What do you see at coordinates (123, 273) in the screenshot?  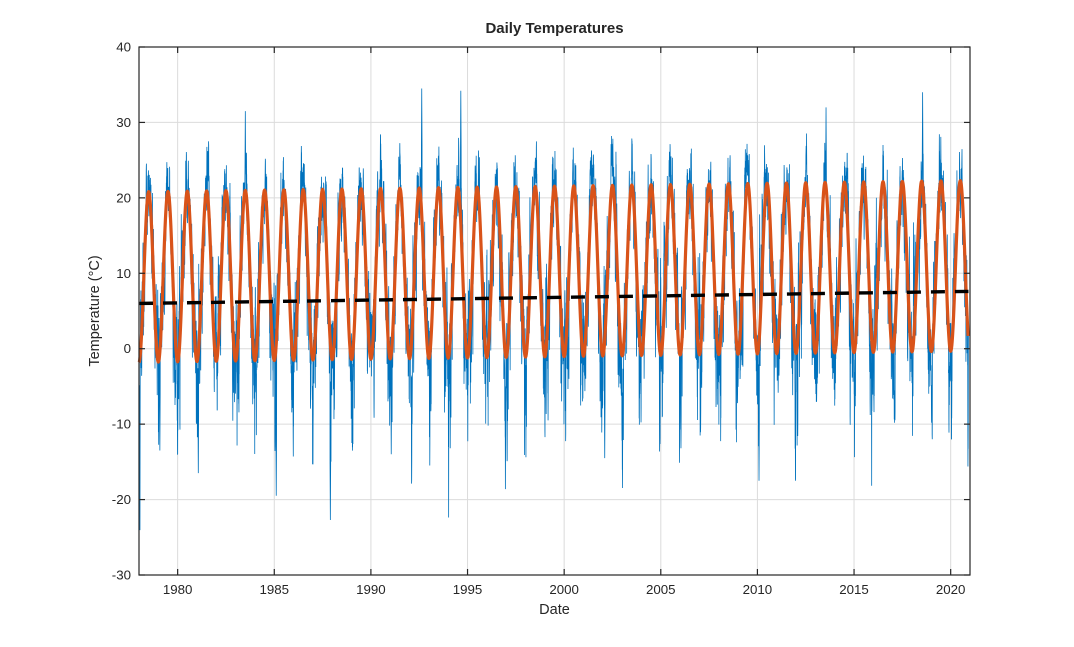 I see `y-tick-label: 10` at bounding box center [123, 273].